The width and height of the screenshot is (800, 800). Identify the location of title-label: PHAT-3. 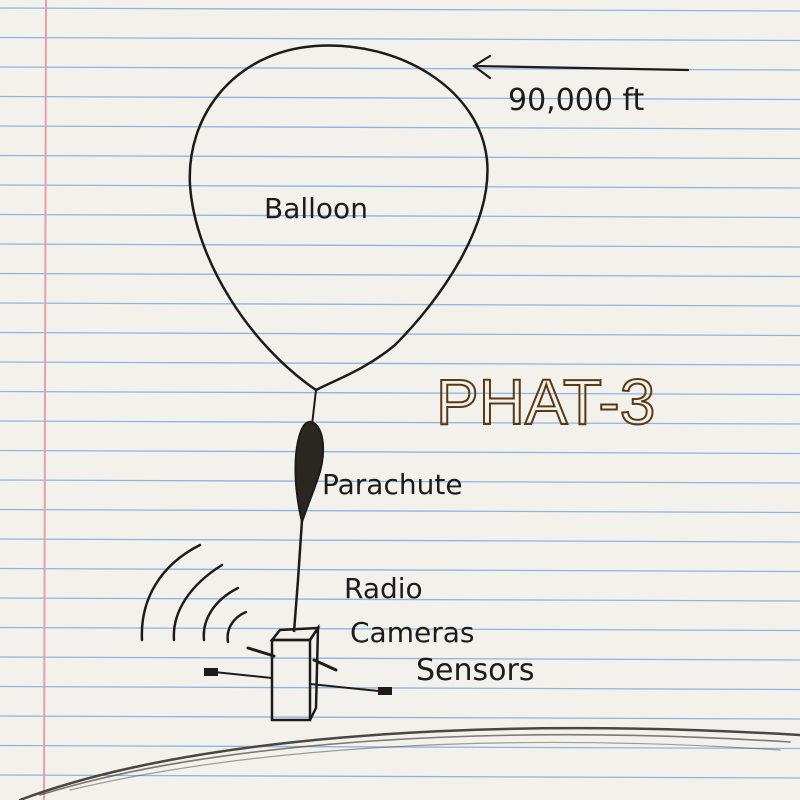
(545, 402).